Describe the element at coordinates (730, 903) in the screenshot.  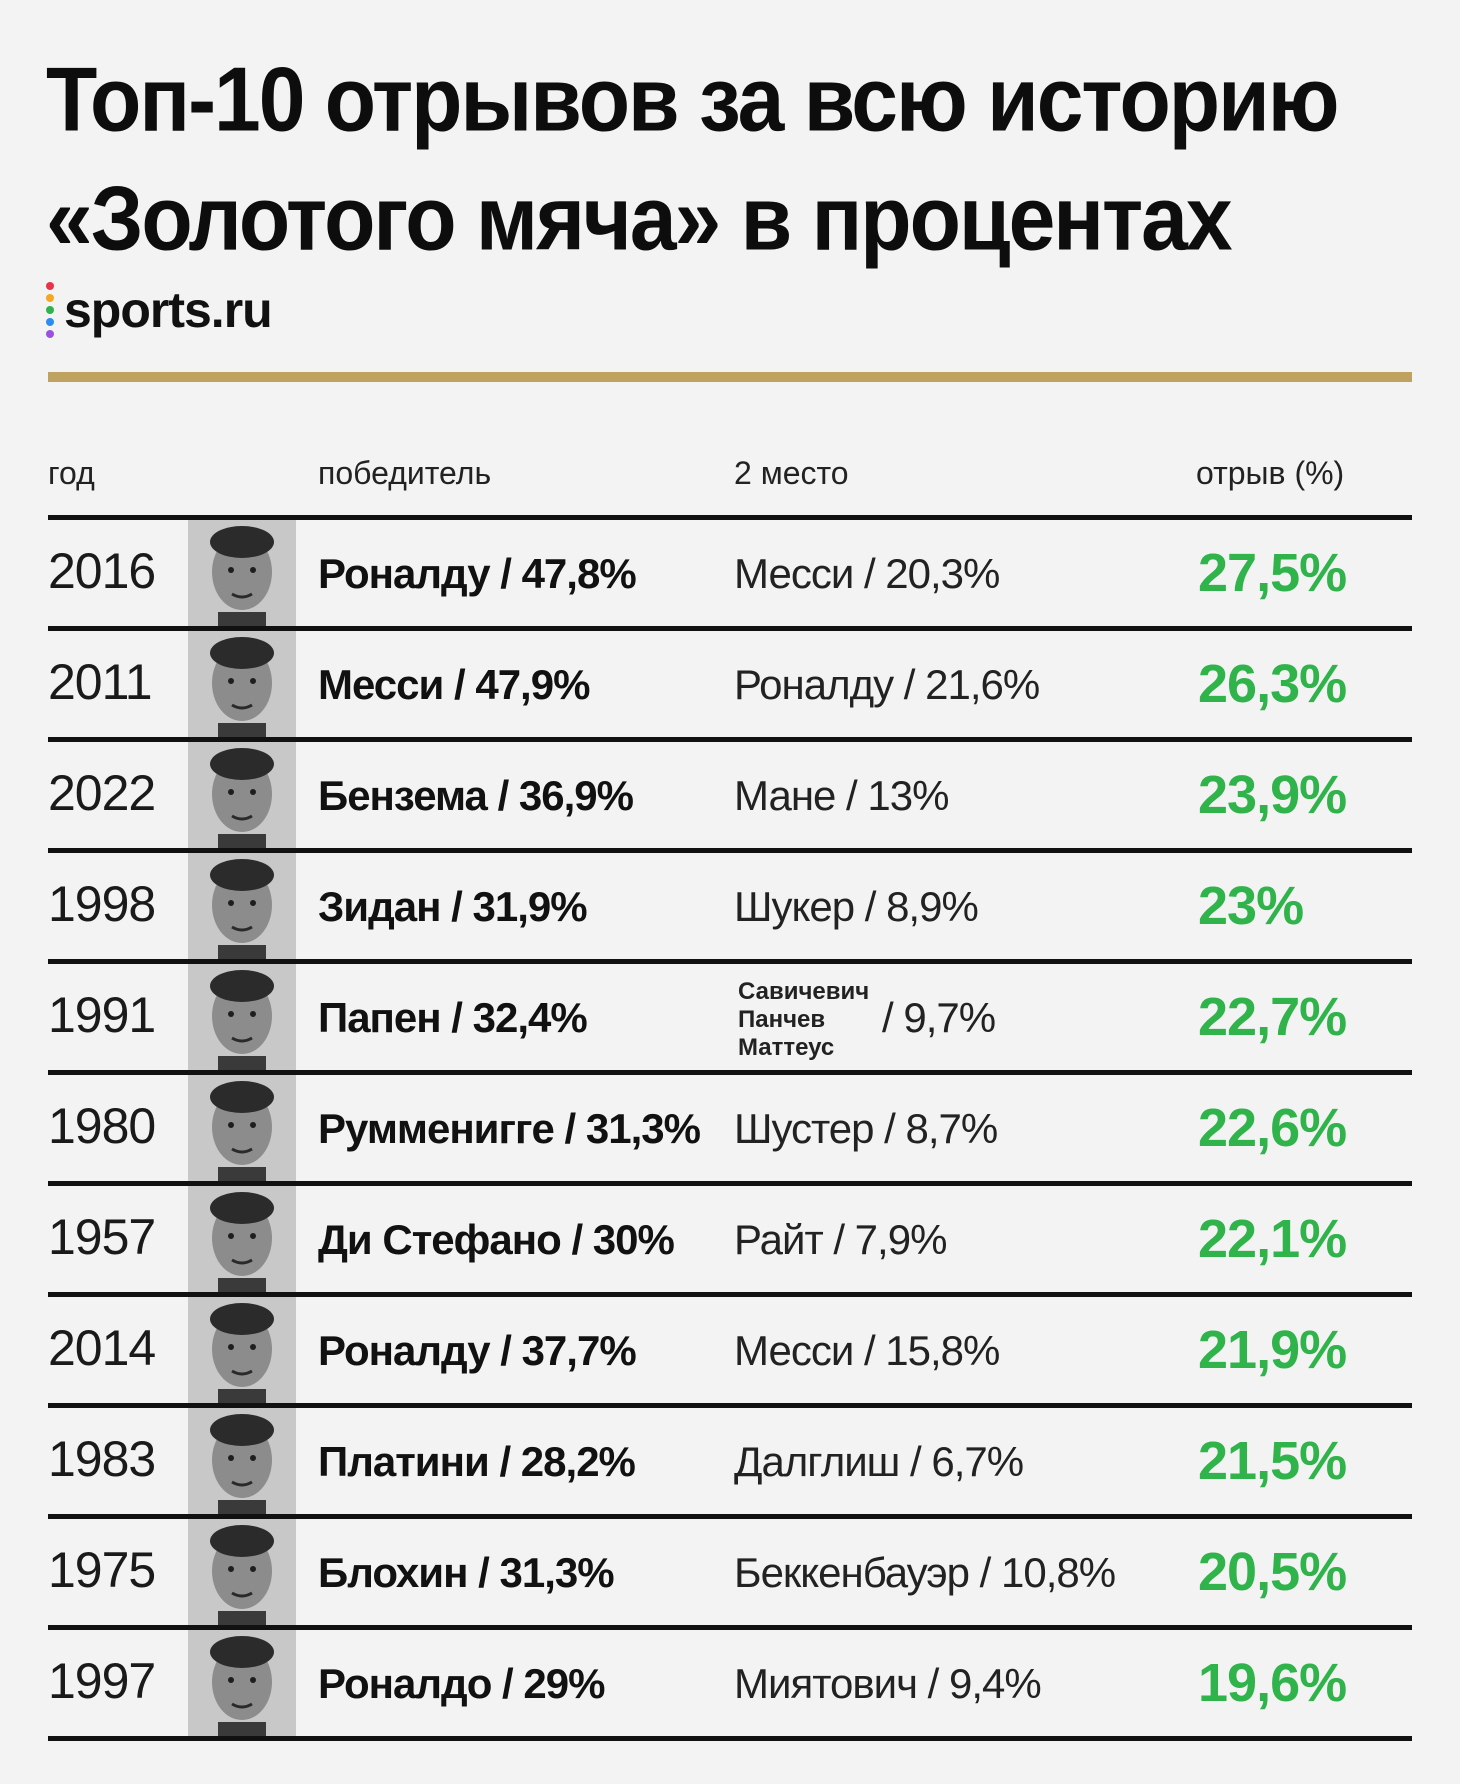
I see `table-row: 1998 Зидан / 31,9% Шукер / 8,9% 23%` at that location.